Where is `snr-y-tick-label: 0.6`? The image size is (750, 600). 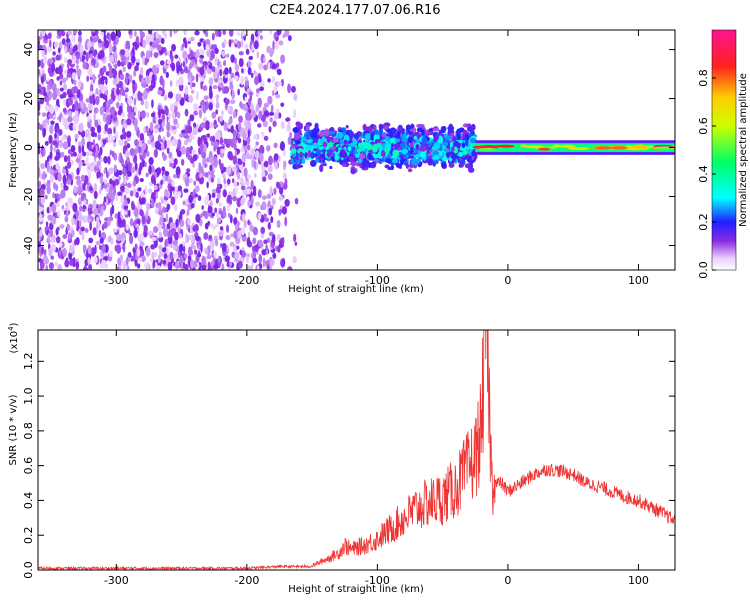 snr-y-tick-label: 0.6 is located at coordinates (28, 466).